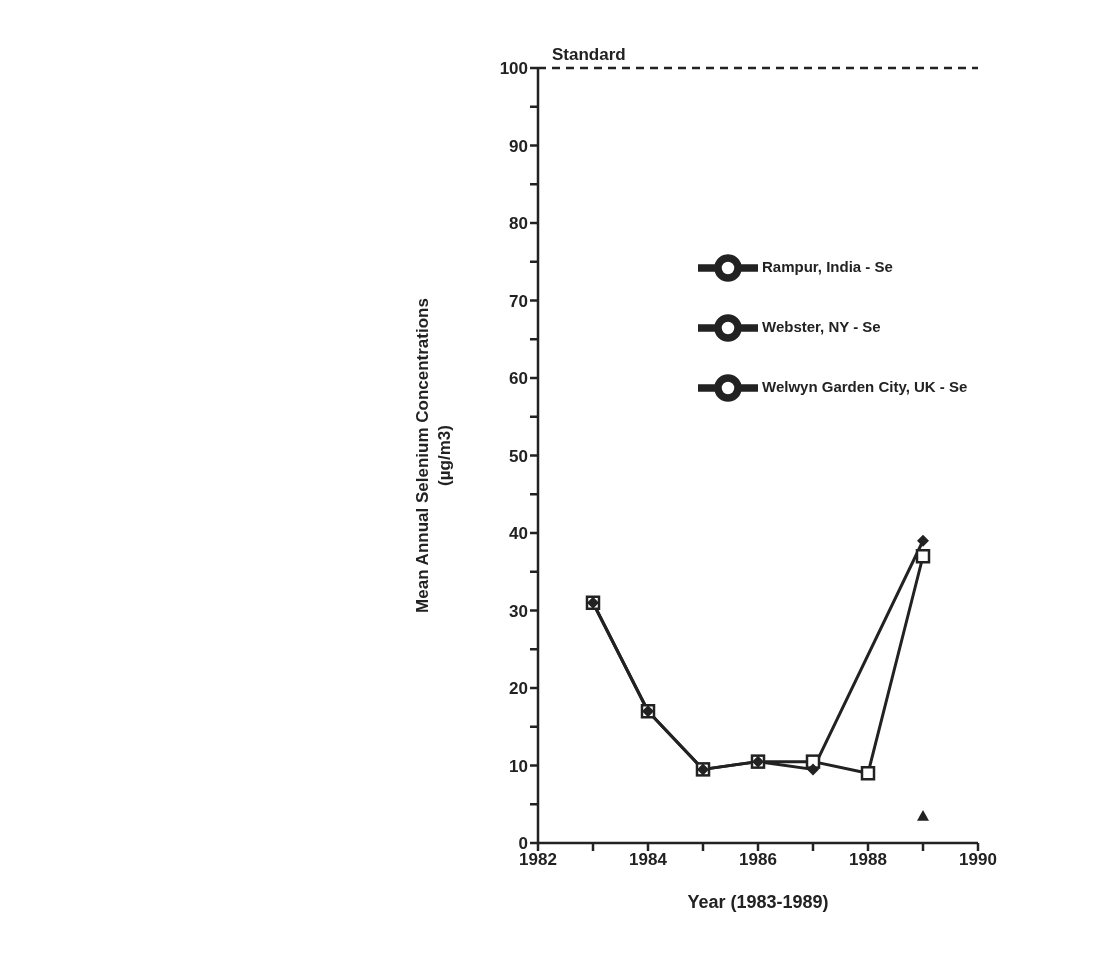 Image resolution: width=1114 pixels, height=965 pixels. Describe the element at coordinates (518, 224) in the screenshot. I see `y-tick-label: 80` at that location.